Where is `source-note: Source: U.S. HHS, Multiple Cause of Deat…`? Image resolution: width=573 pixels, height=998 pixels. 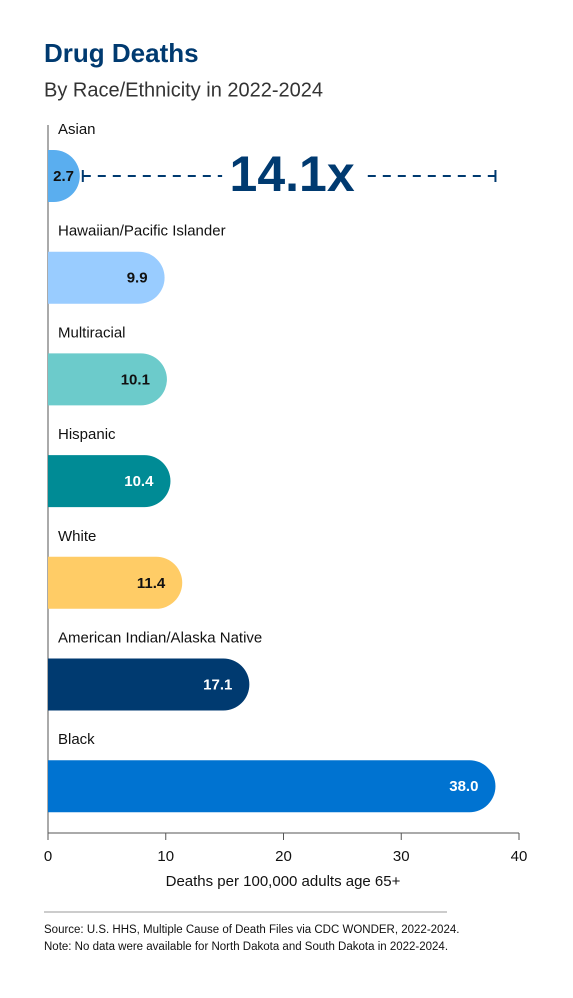
source-note: Source: U.S. HHS, Multiple Cause of Deat… is located at coordinates (251, 930).